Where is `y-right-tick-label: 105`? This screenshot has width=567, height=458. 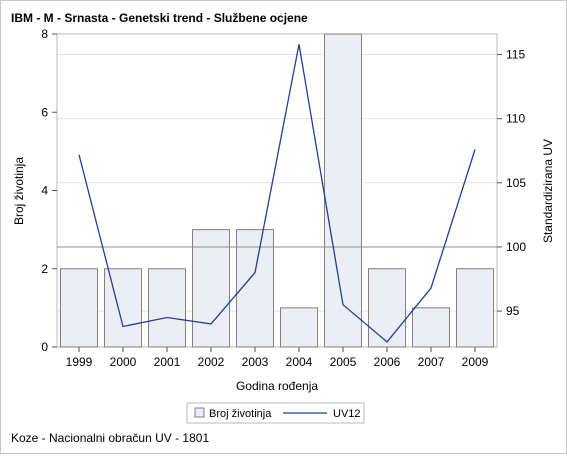 y-right-tick-label: 105 is located at coordinates (516, 183).